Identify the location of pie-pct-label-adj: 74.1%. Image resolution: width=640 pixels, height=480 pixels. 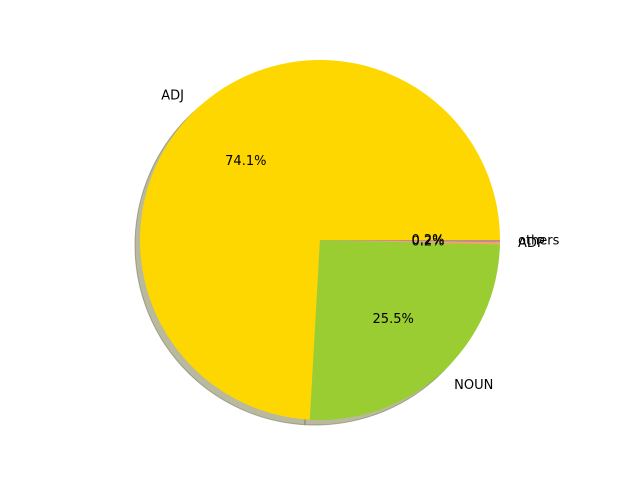
(245, 161).